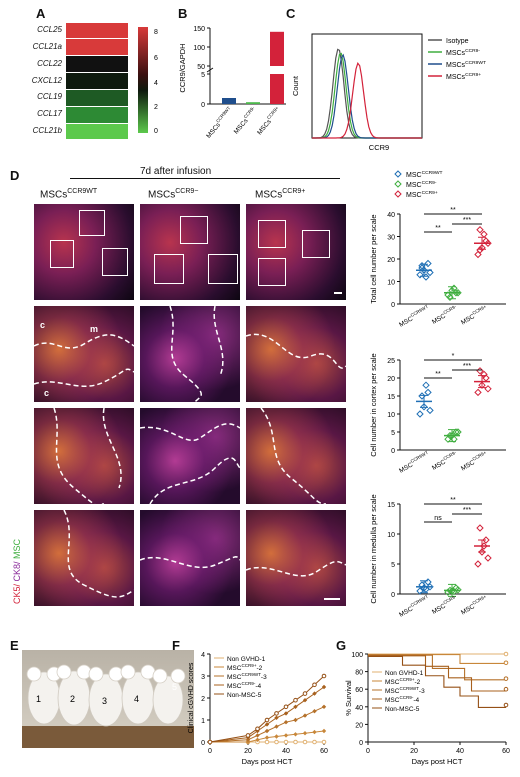  Describe the element at coordinates (359, 690) in the screenshot. I see `y-tick-label: 60` at that location.